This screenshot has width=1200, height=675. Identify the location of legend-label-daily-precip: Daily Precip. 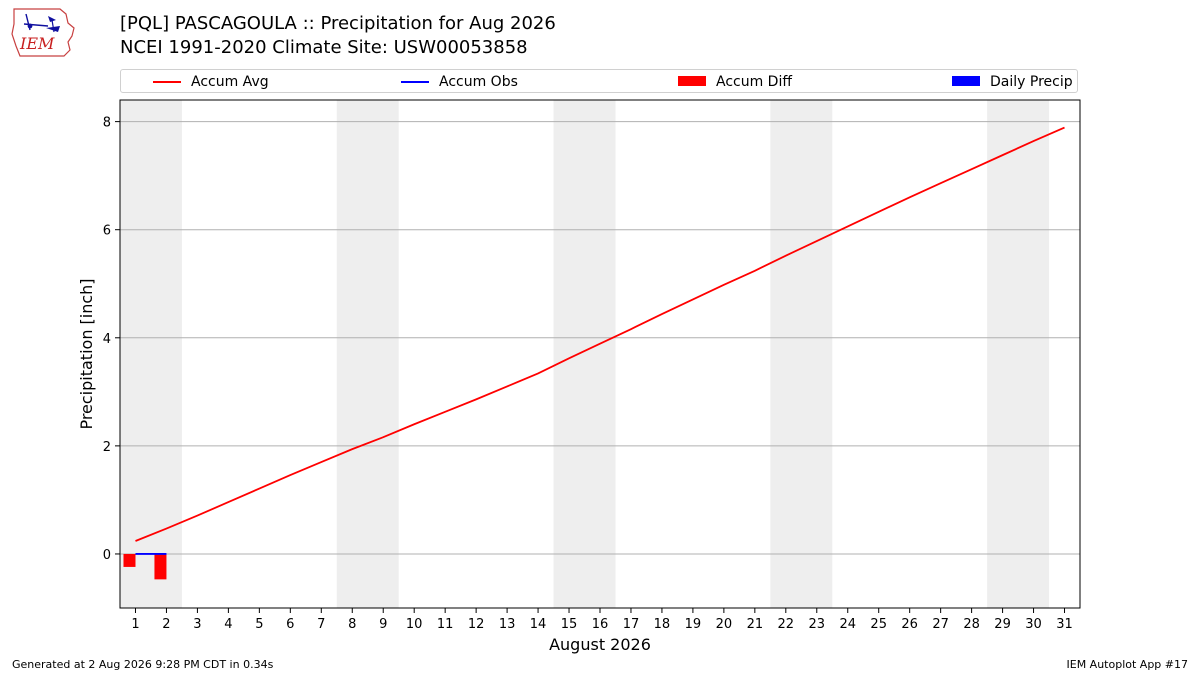
(1031, 82).